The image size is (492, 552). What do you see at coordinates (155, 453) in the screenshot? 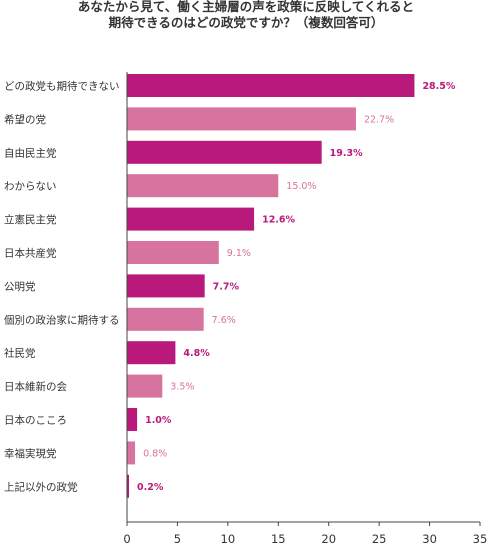
I see `value-label: 0.8%` at bounding box center [155, 453].